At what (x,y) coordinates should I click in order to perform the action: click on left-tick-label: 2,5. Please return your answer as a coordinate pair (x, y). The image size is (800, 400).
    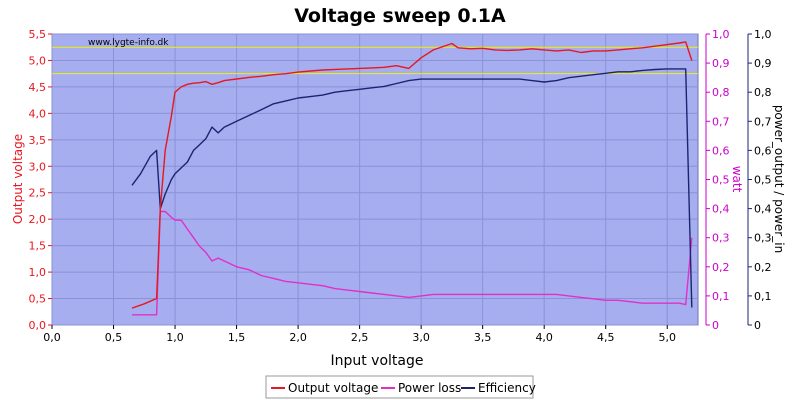
    Looking at the image, I should click on (38, 193).